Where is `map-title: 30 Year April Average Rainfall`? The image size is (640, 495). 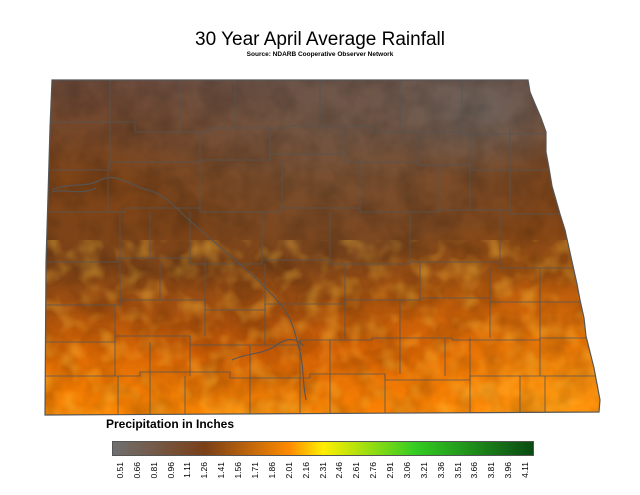 map-title: 30 Year April Average Rainfall is located at coordinates (320, 39).